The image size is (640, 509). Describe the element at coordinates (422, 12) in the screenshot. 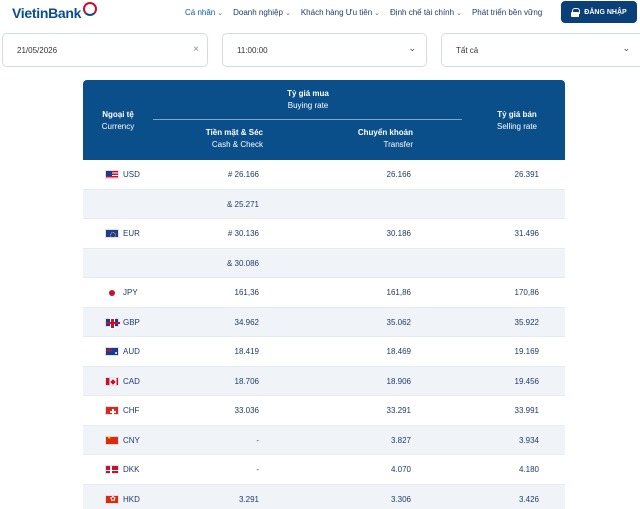

I see `nav-label: Định chế tài chính` at that location.